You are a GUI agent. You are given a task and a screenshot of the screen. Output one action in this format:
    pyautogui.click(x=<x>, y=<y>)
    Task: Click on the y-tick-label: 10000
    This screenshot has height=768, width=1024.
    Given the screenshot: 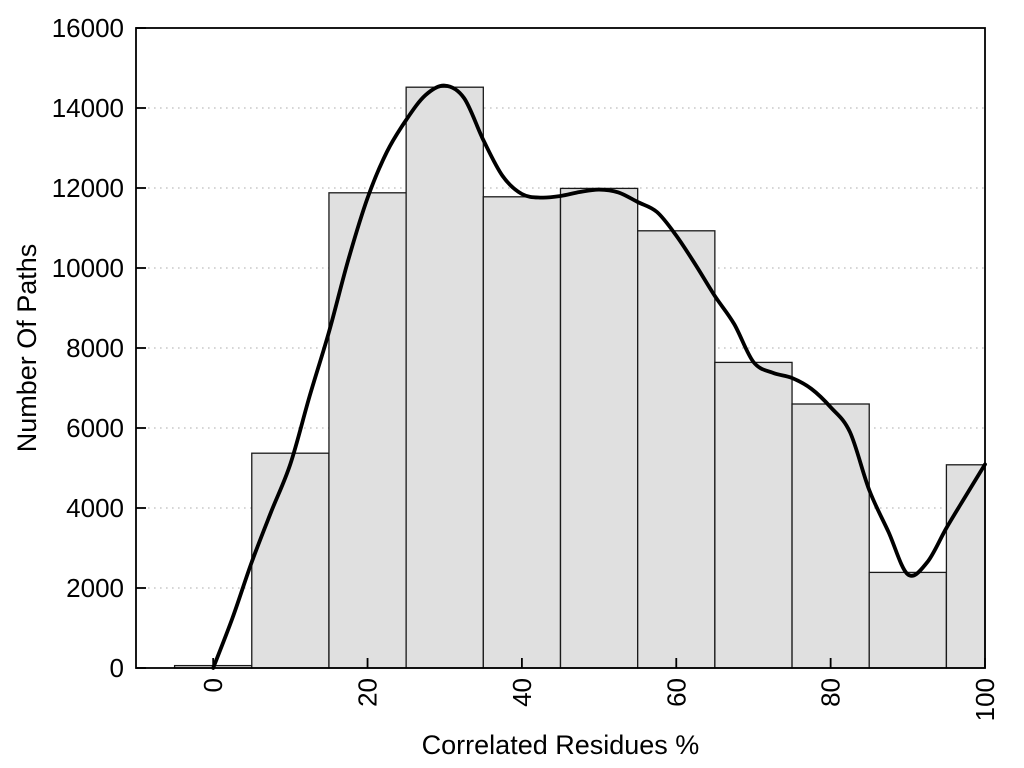 What is the action you would take?
    pyautogui.click(x=88, y=268)
    